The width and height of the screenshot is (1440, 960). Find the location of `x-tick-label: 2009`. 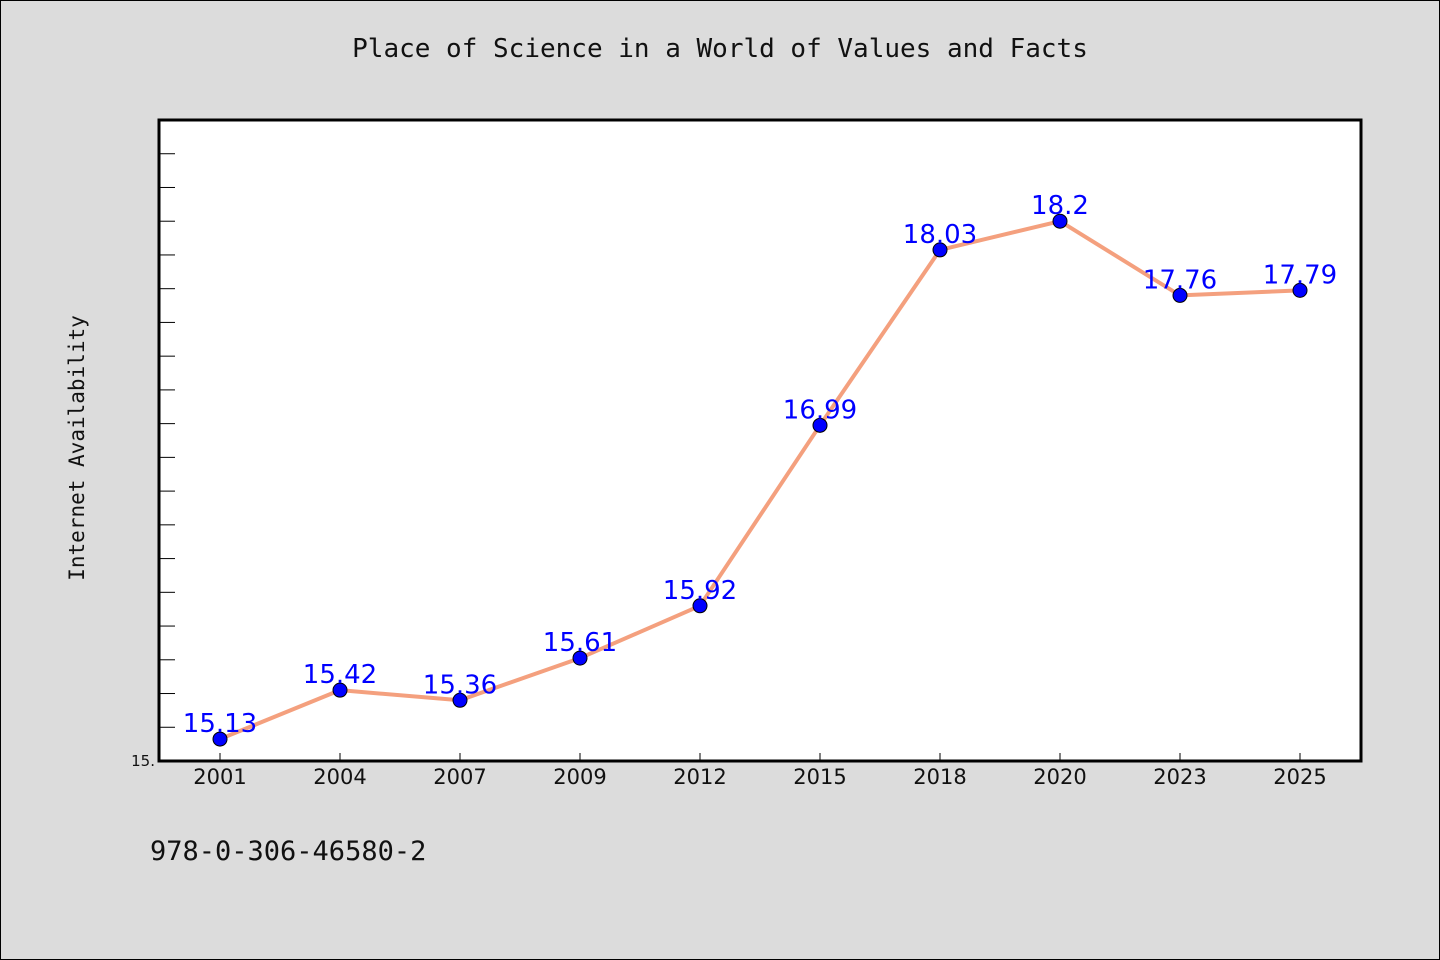

x-tick-label: 2009 is located at coordinates (579, 777).